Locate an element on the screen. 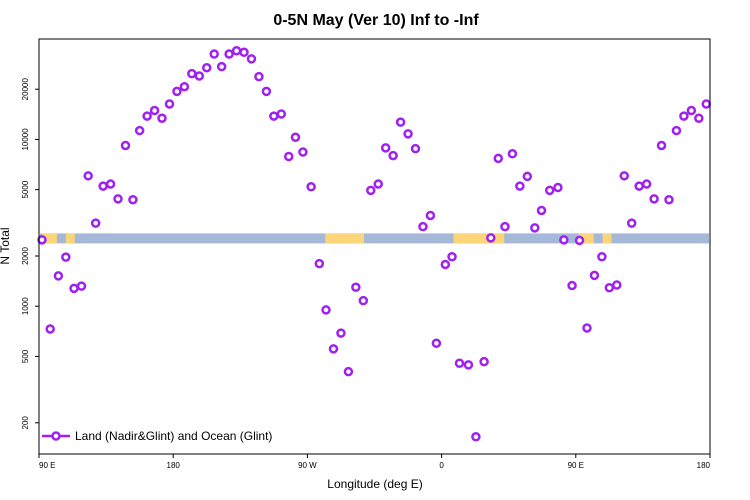 The image size is (750, 500). x-tick-label: 0 is located at coordinates (441, 465).